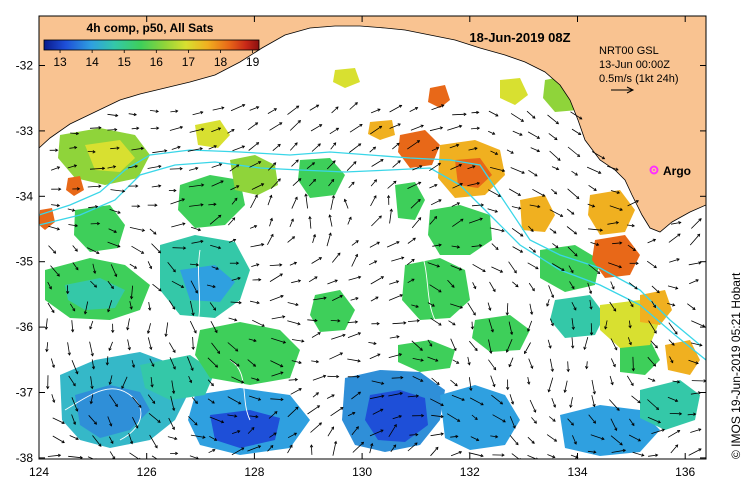  I want to click on current-scale-label: 0.5m/s (1kt 24h), so click(638, 79).